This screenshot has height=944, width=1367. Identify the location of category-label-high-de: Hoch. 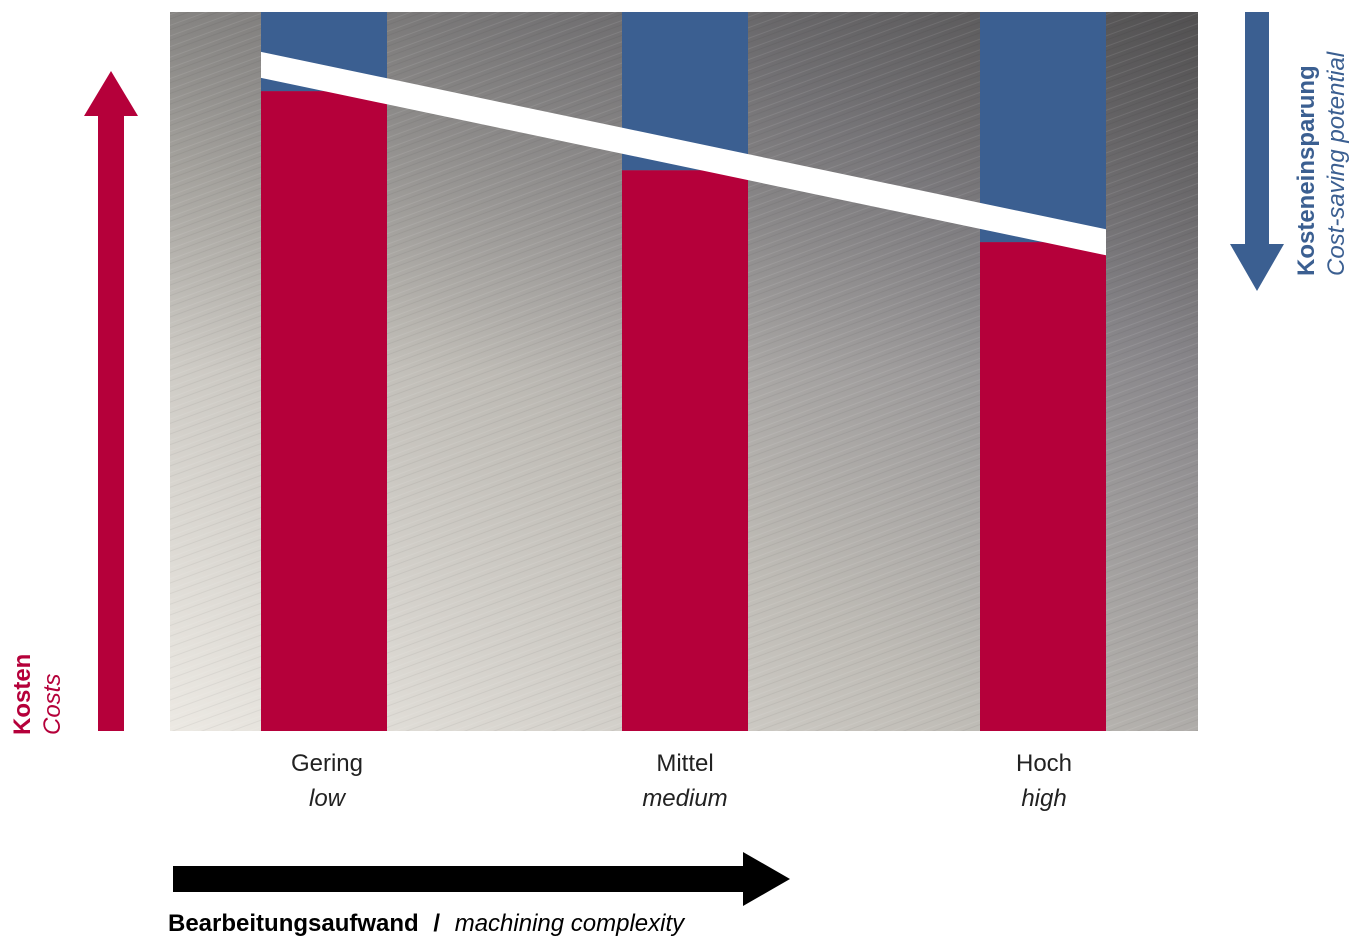
(1044, 763).